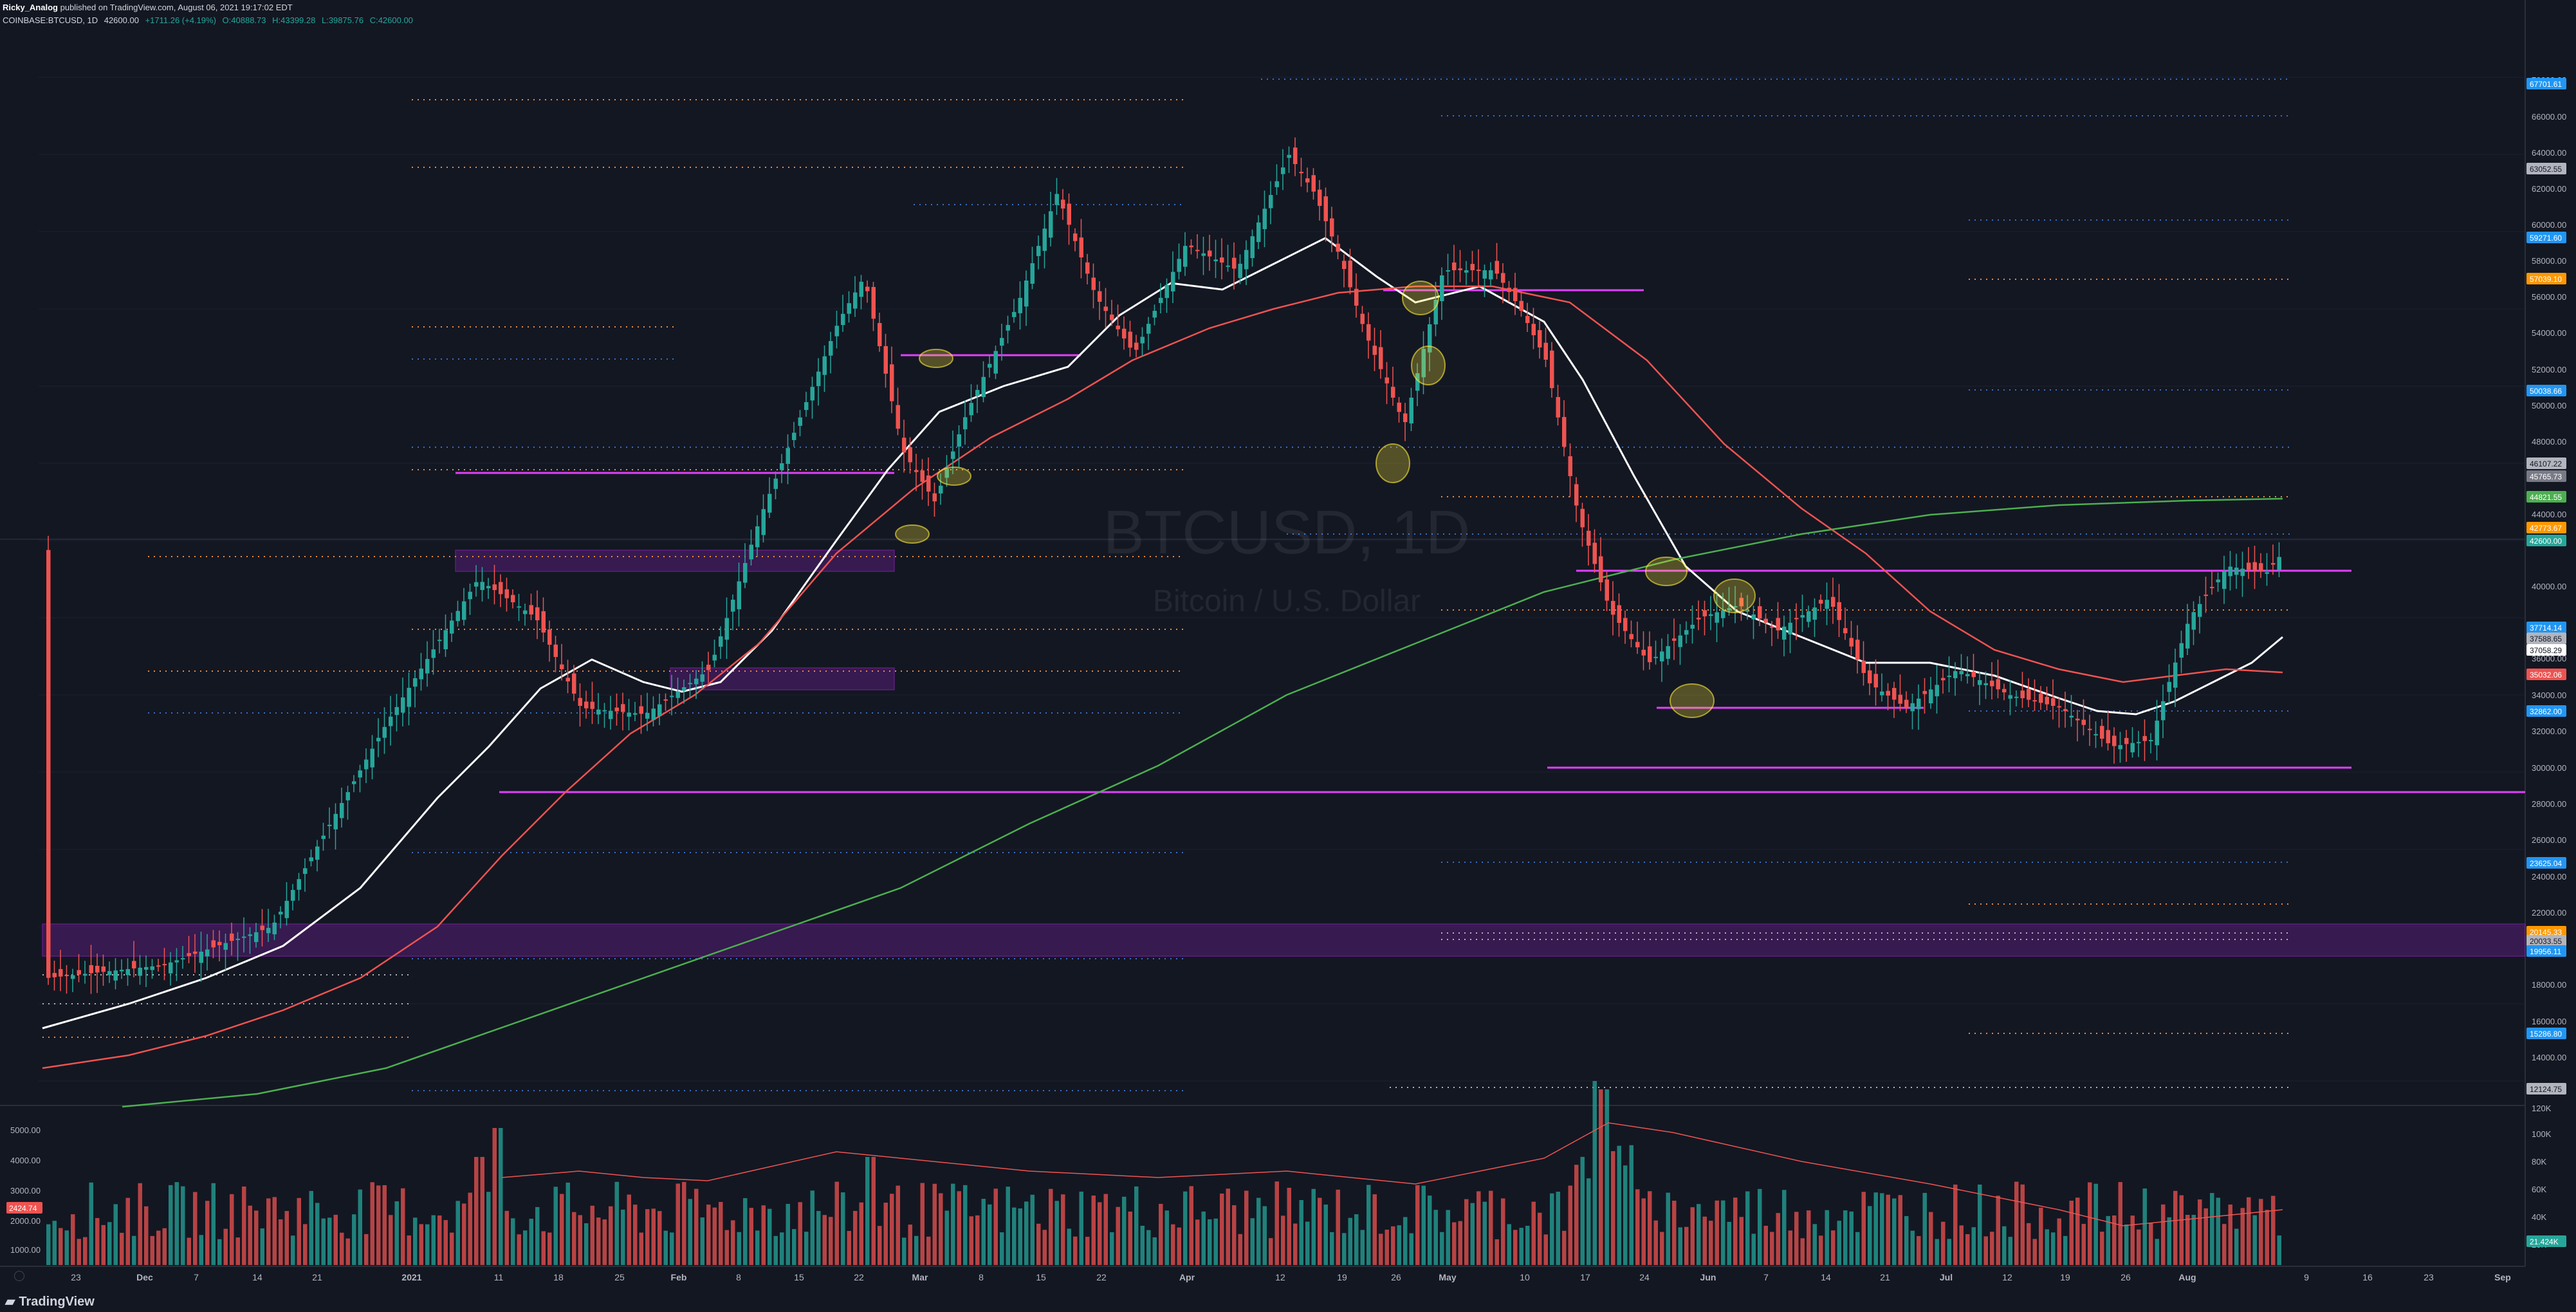 This screenshot has height=1312, width=2576. Describe the element at coordinates (2549, 658) in the screenshot. I see `price-tick: 36000.00` at that location.